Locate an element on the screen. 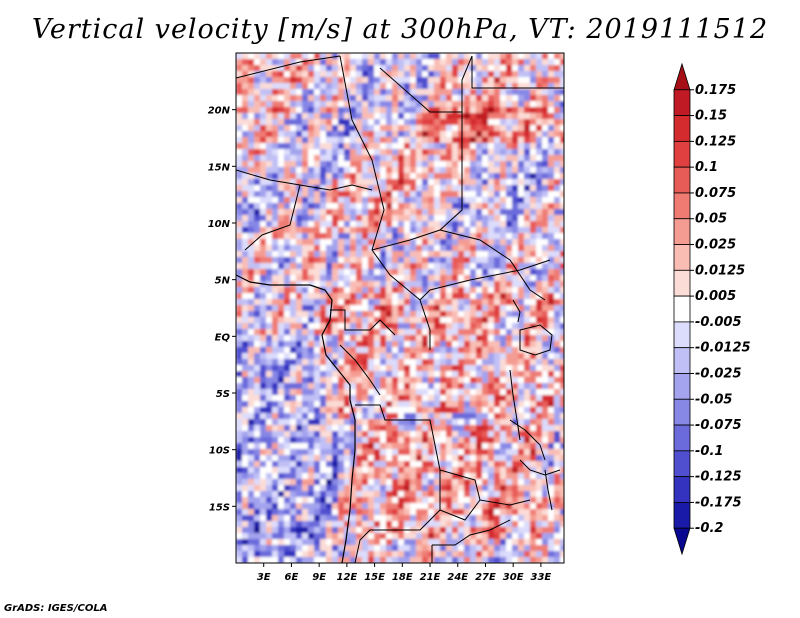 Image resolution: width=800 pixels, height=618 pixels. lat-tick-label: 15S is located at coordinates (219, 507).